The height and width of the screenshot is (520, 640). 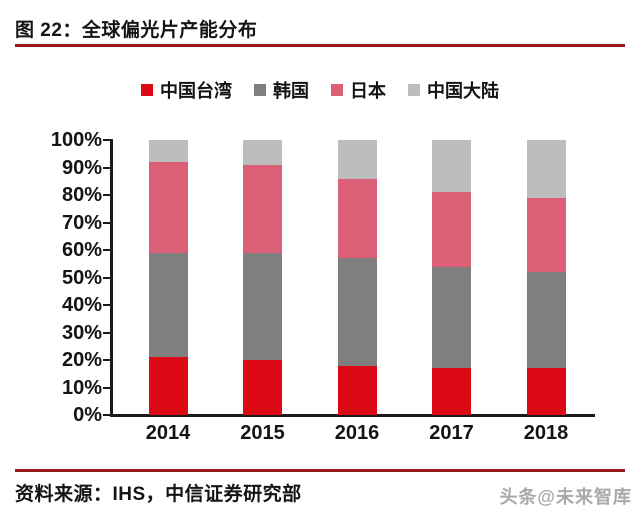 I want to click on chart-legend: 中国台湾 韩国 日本 中国大陆, so click(x=320, y=90).